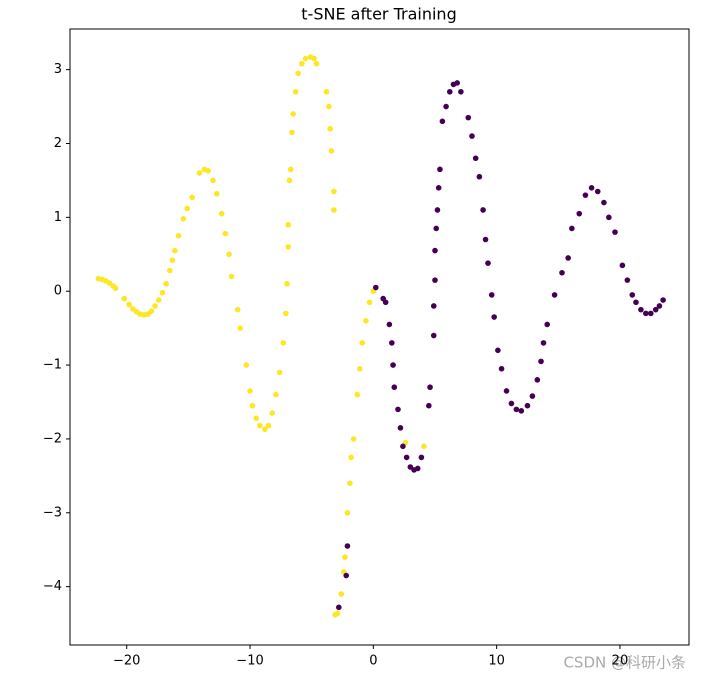 The height and width of the screenshot is (685, 702). I want to click on y-tick-label: 2, so click(58, 143).